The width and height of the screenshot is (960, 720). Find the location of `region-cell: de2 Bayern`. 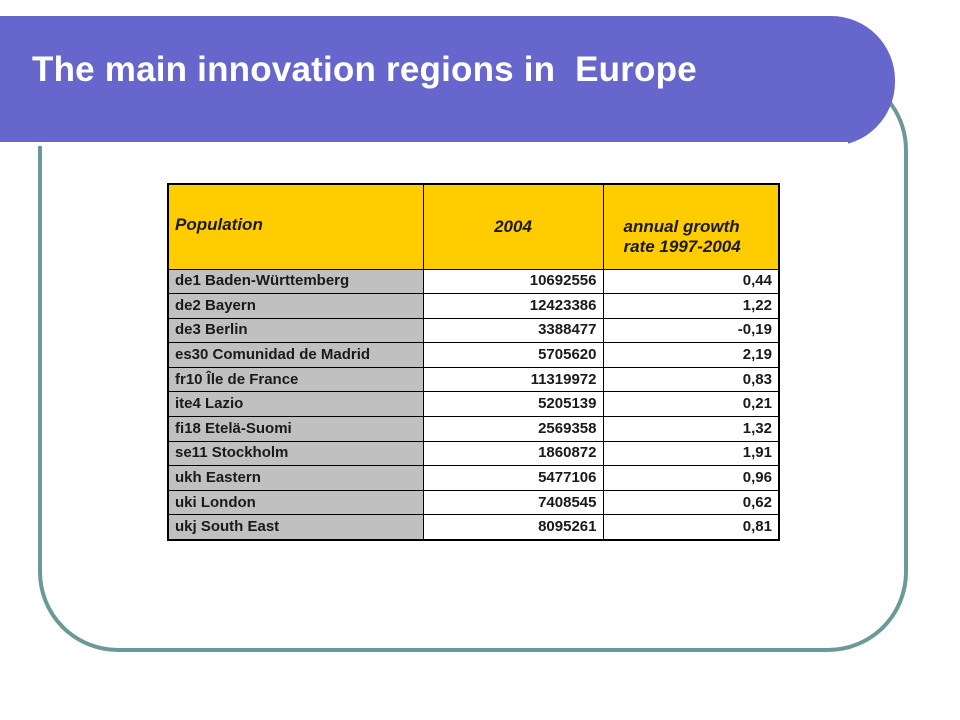

region-cell: de2 Bayern is located at coordinates (295, 306).